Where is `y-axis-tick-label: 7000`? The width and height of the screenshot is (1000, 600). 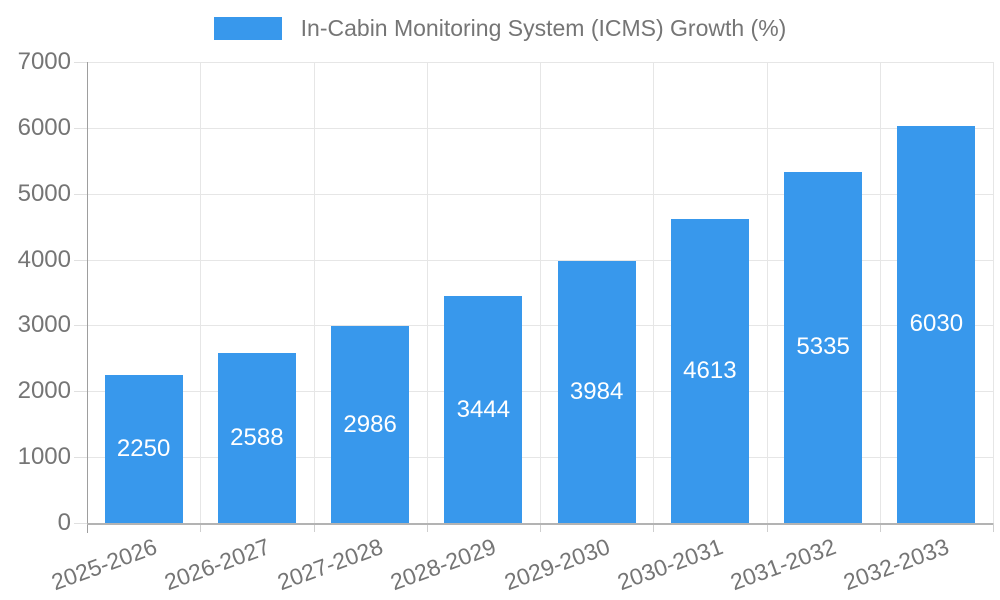 y-axis-tick-label: 7000 is located at coordinates (44, 61).